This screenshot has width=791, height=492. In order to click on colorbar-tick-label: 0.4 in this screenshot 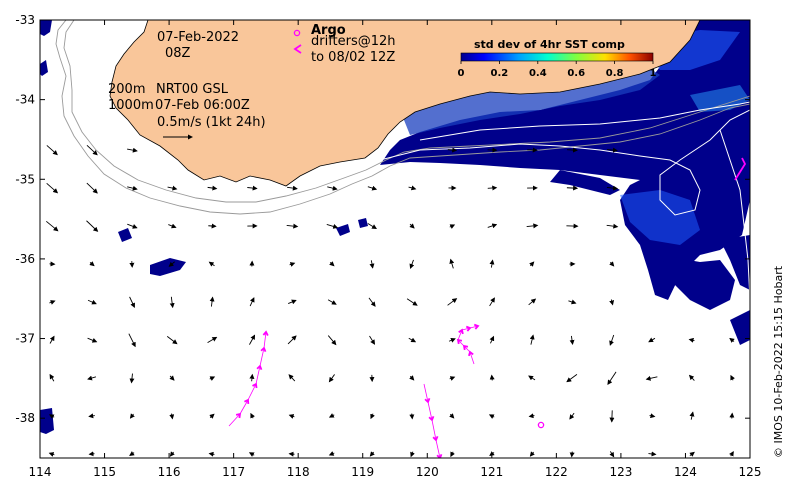, I will do `click(538, 73)`.